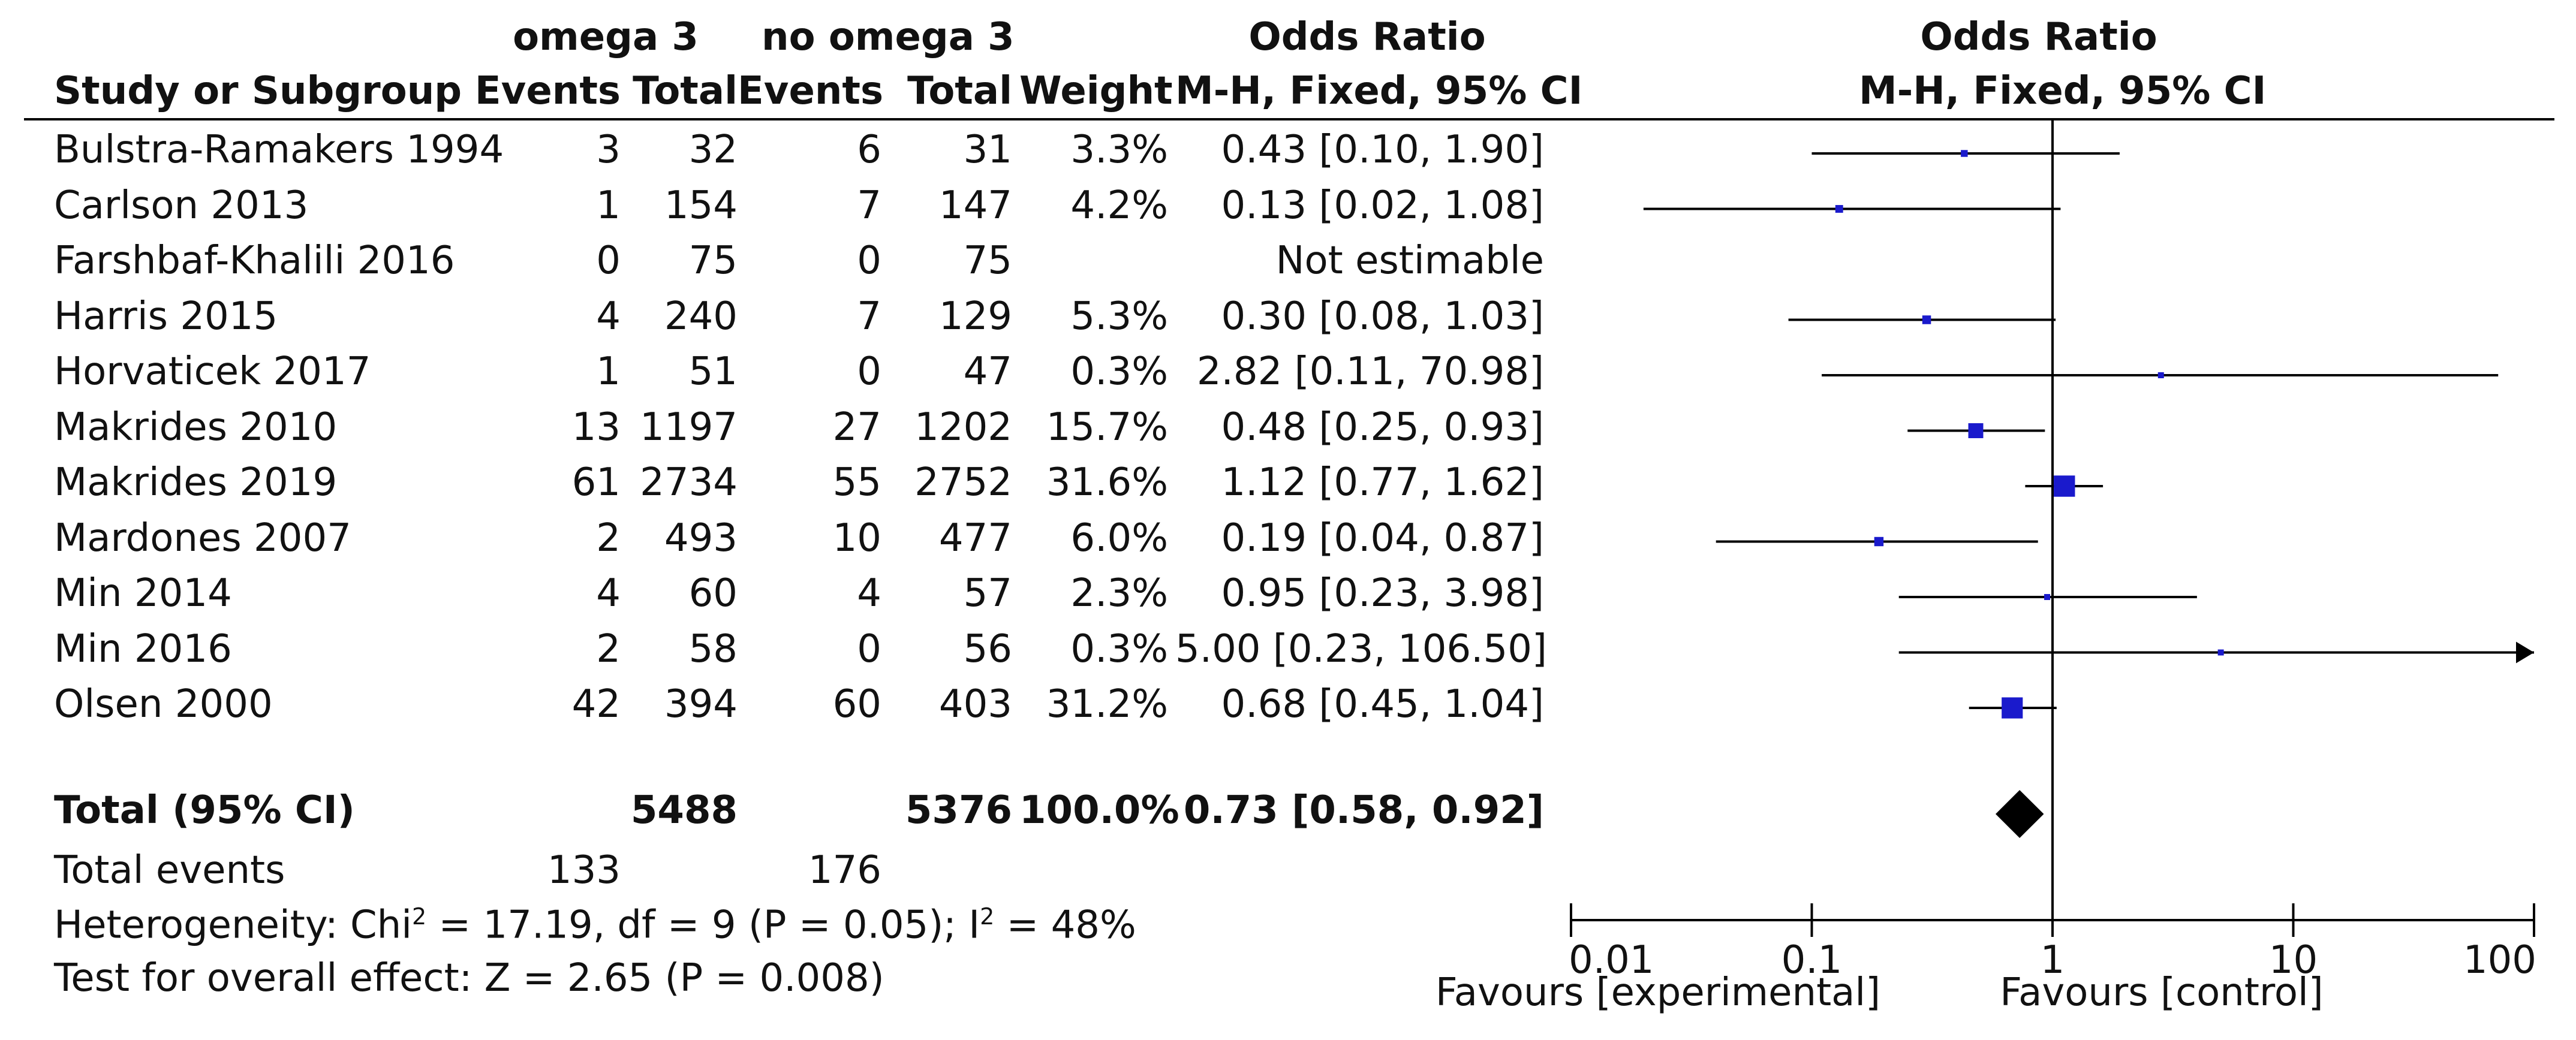 The image size is (2576, 1040). What do you see at coordinates (684, 810) in the screenshot?
I see `total-total1: 5488` at bounding box center [684, 810].